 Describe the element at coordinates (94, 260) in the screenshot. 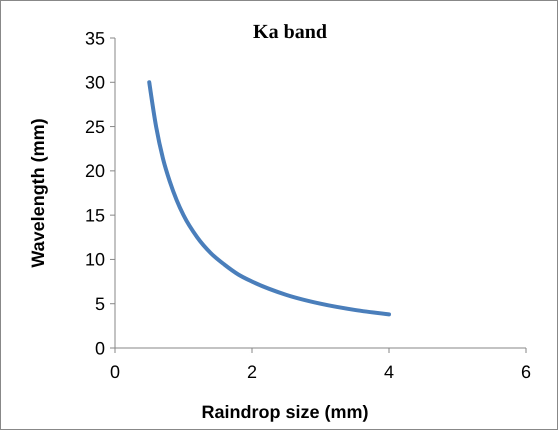

I see `y-tick-label: 10` at that location.